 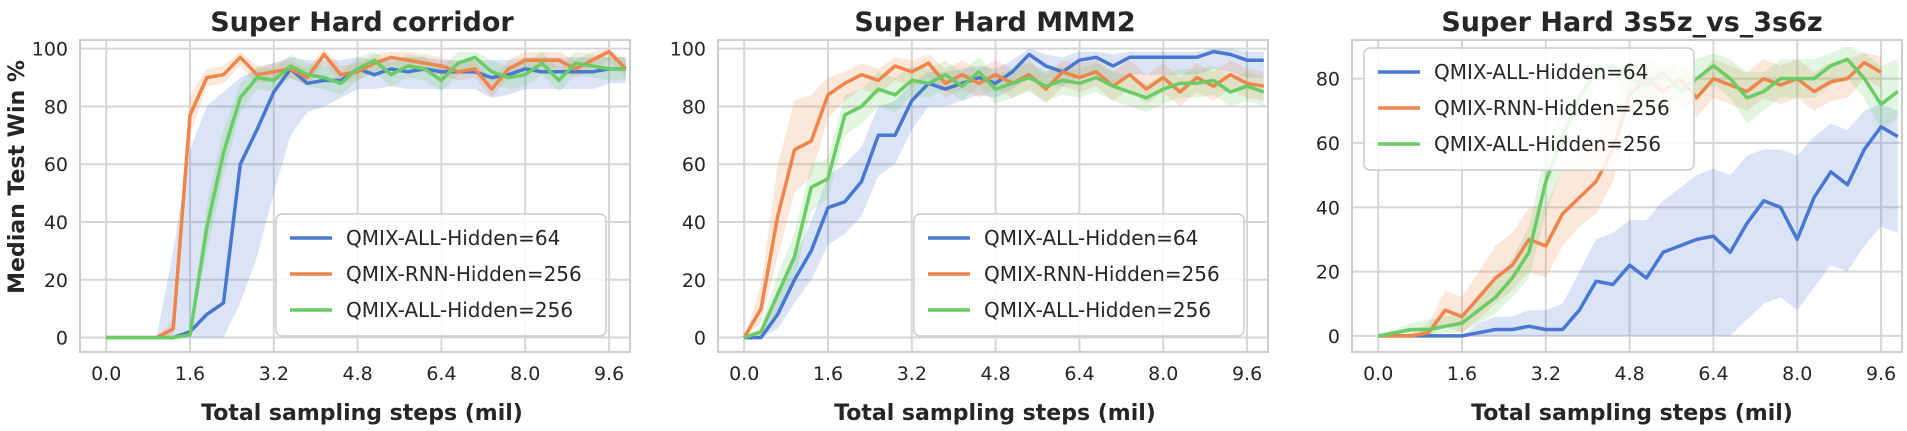 What do you see at coordinates (1631, 22) in the screenshot?
I see `chart-title: Super Hard 3s5z_vs_3s6z` at bounding box center [1631, 22].